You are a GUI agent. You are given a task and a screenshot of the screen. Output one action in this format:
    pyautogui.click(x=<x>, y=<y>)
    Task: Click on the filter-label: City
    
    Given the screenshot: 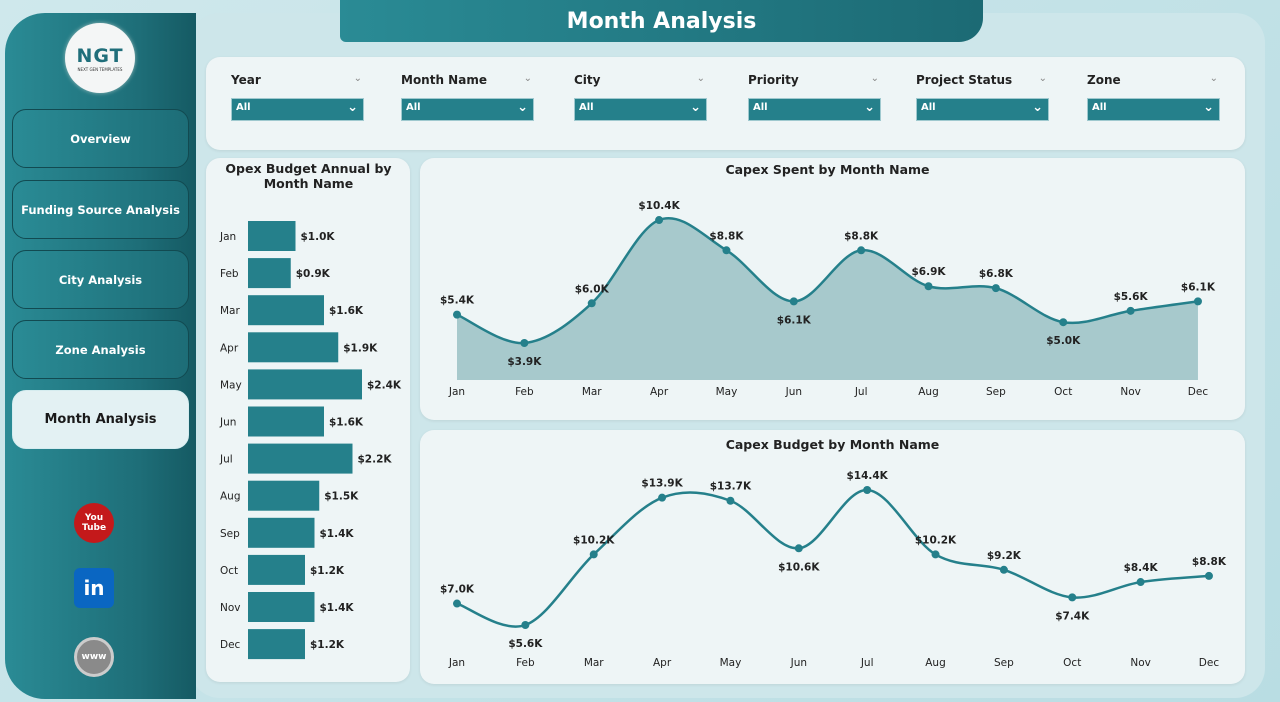 What is the action you would take?
    pyautogui.click(x=587, y=80)
    